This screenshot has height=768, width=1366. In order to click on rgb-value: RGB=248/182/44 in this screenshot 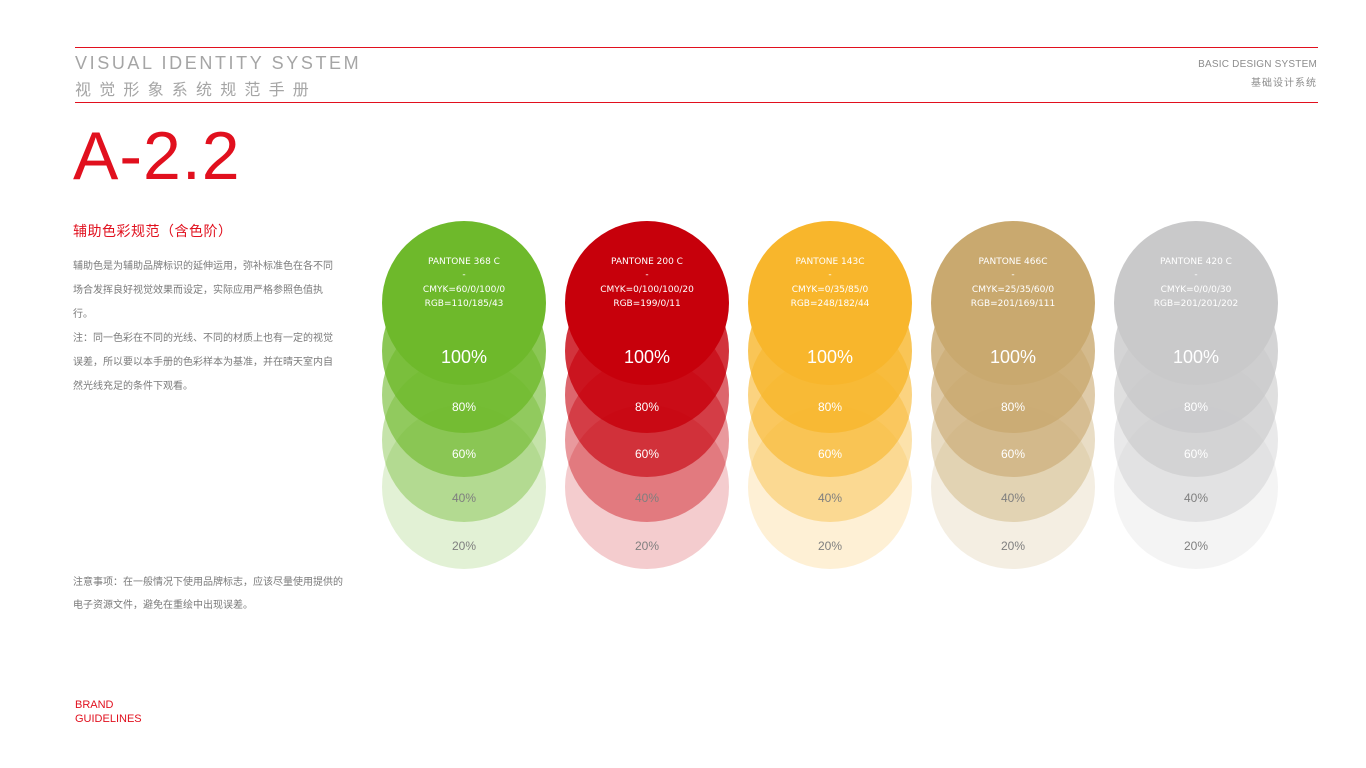, I will do `click(830, 304)`.